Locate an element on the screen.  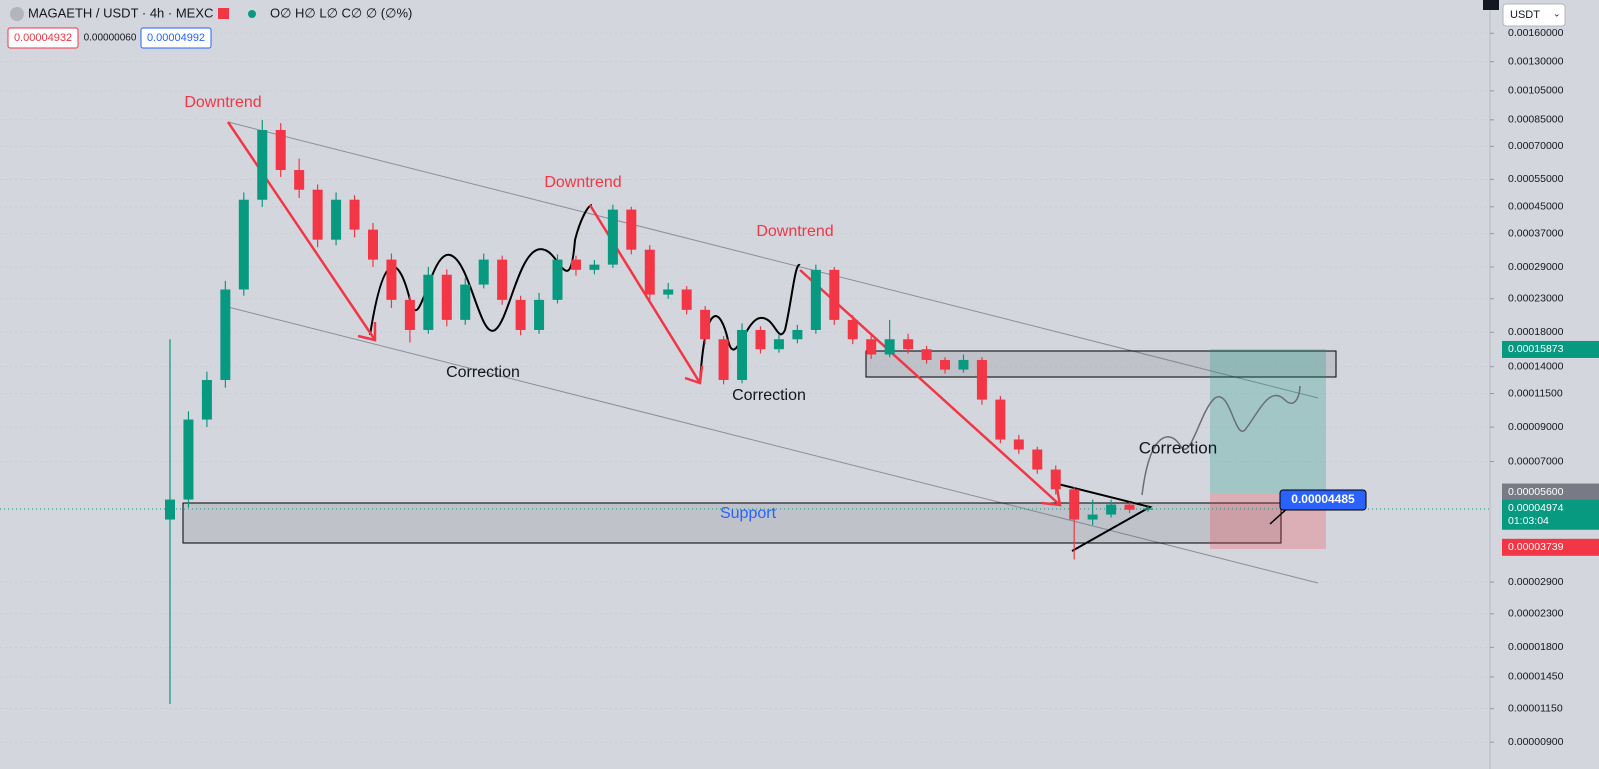
y-tick-label: 0.00160000 is located at coordinates (1536, 33).